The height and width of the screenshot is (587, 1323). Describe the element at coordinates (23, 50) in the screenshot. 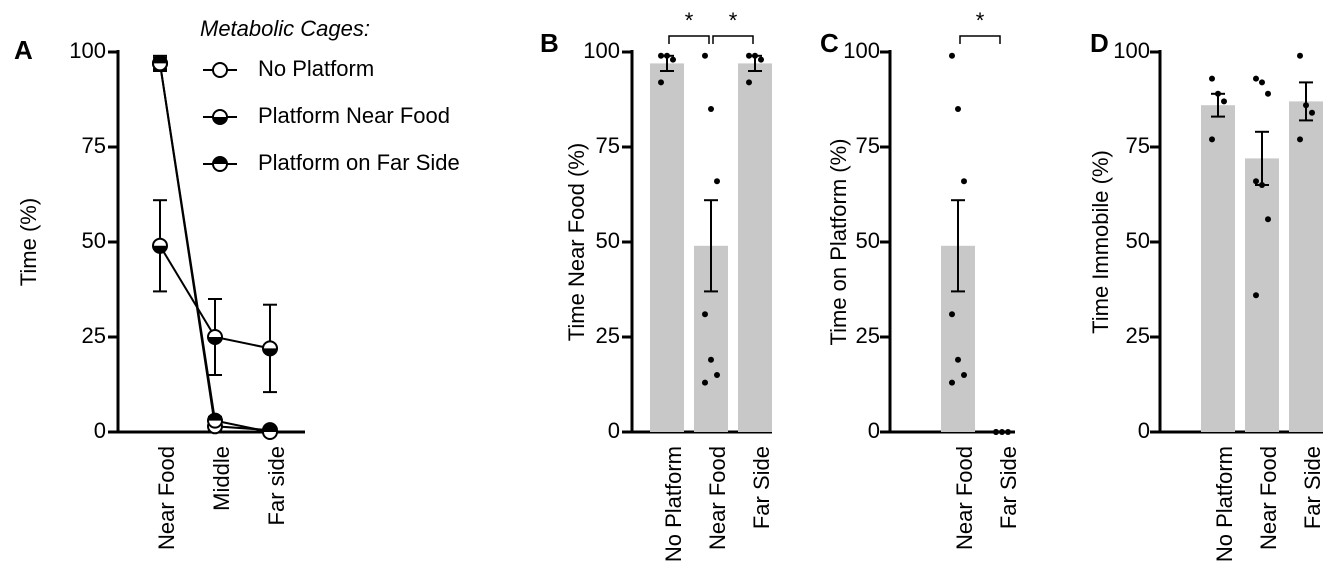

I see `panel-label: A` at that location.